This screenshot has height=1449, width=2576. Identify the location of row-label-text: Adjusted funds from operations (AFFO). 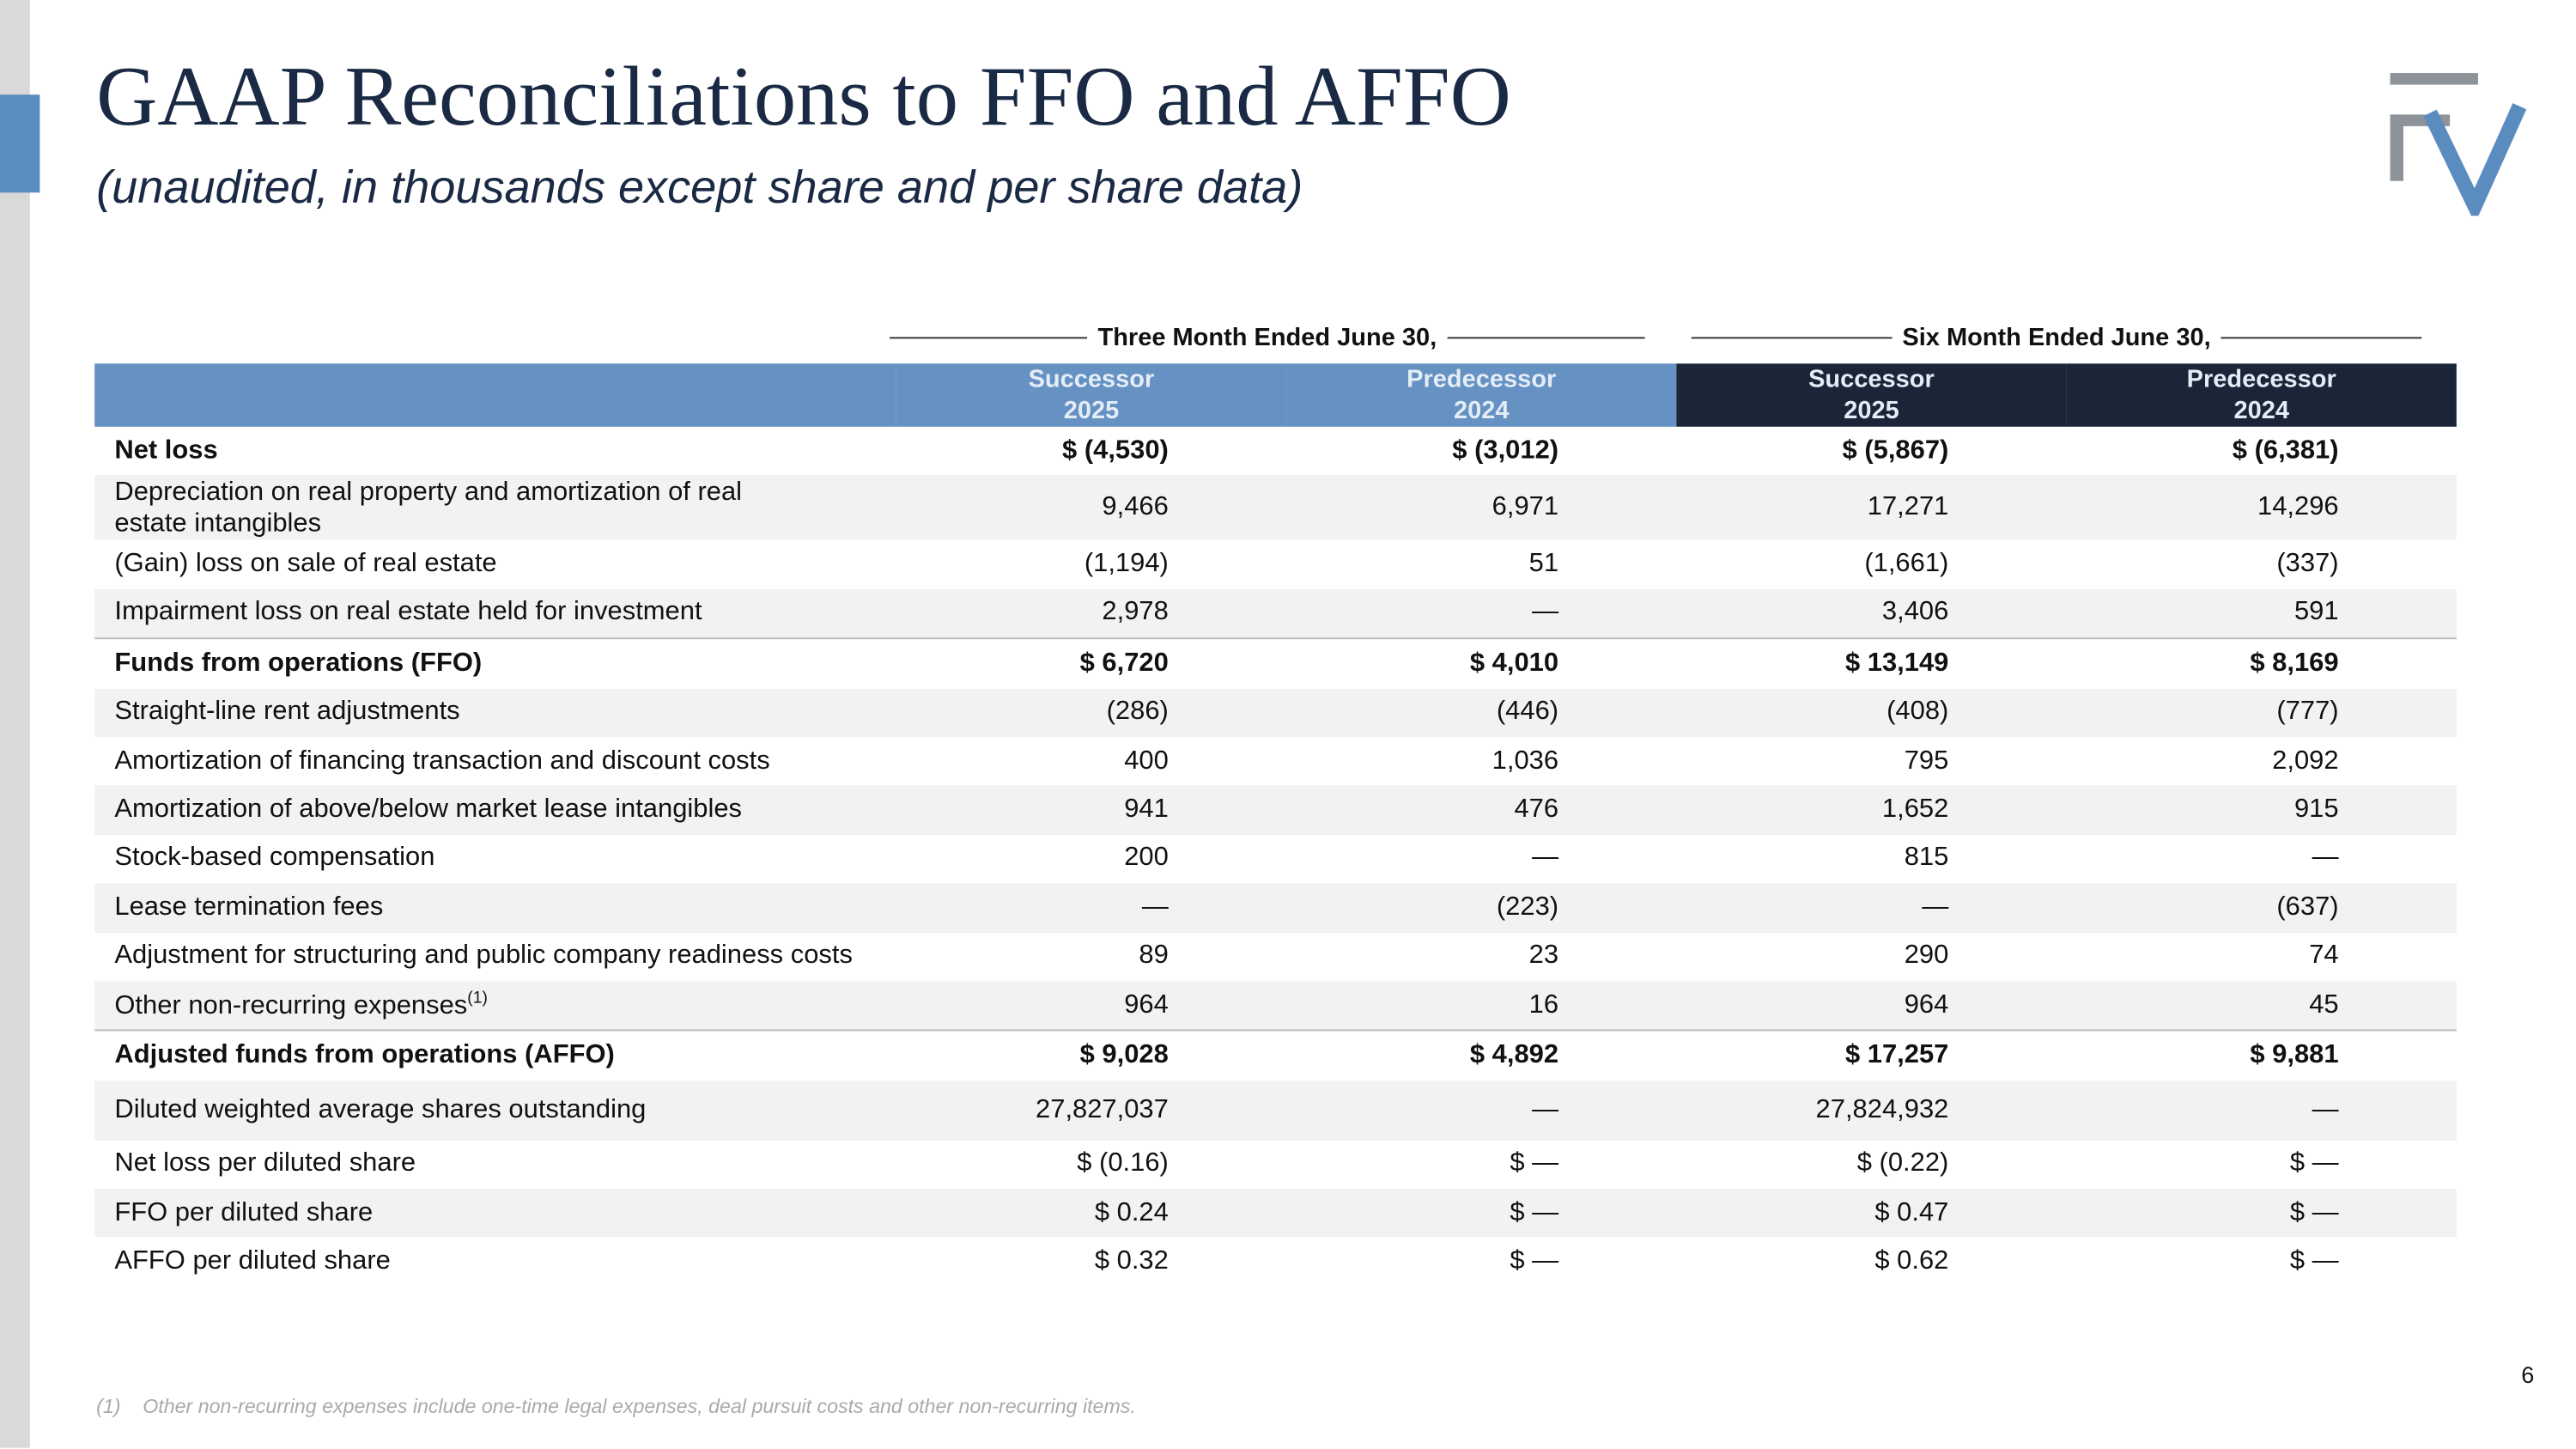
(505, 1056).